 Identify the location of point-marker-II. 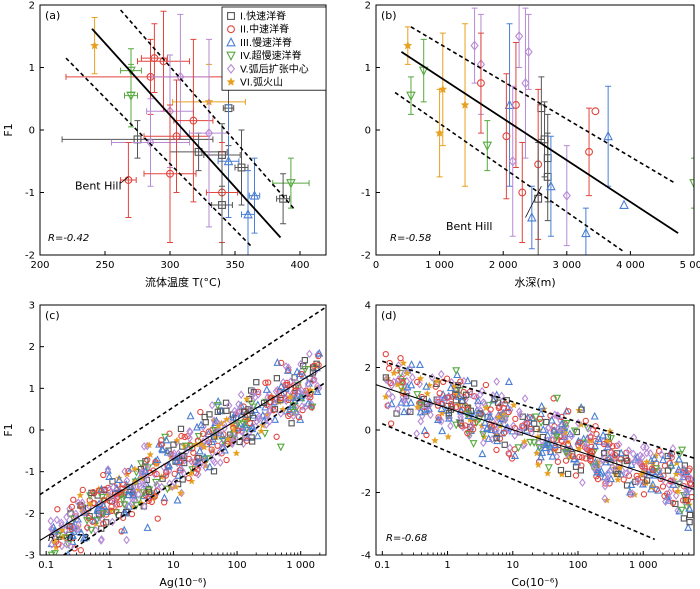
(595, 111).